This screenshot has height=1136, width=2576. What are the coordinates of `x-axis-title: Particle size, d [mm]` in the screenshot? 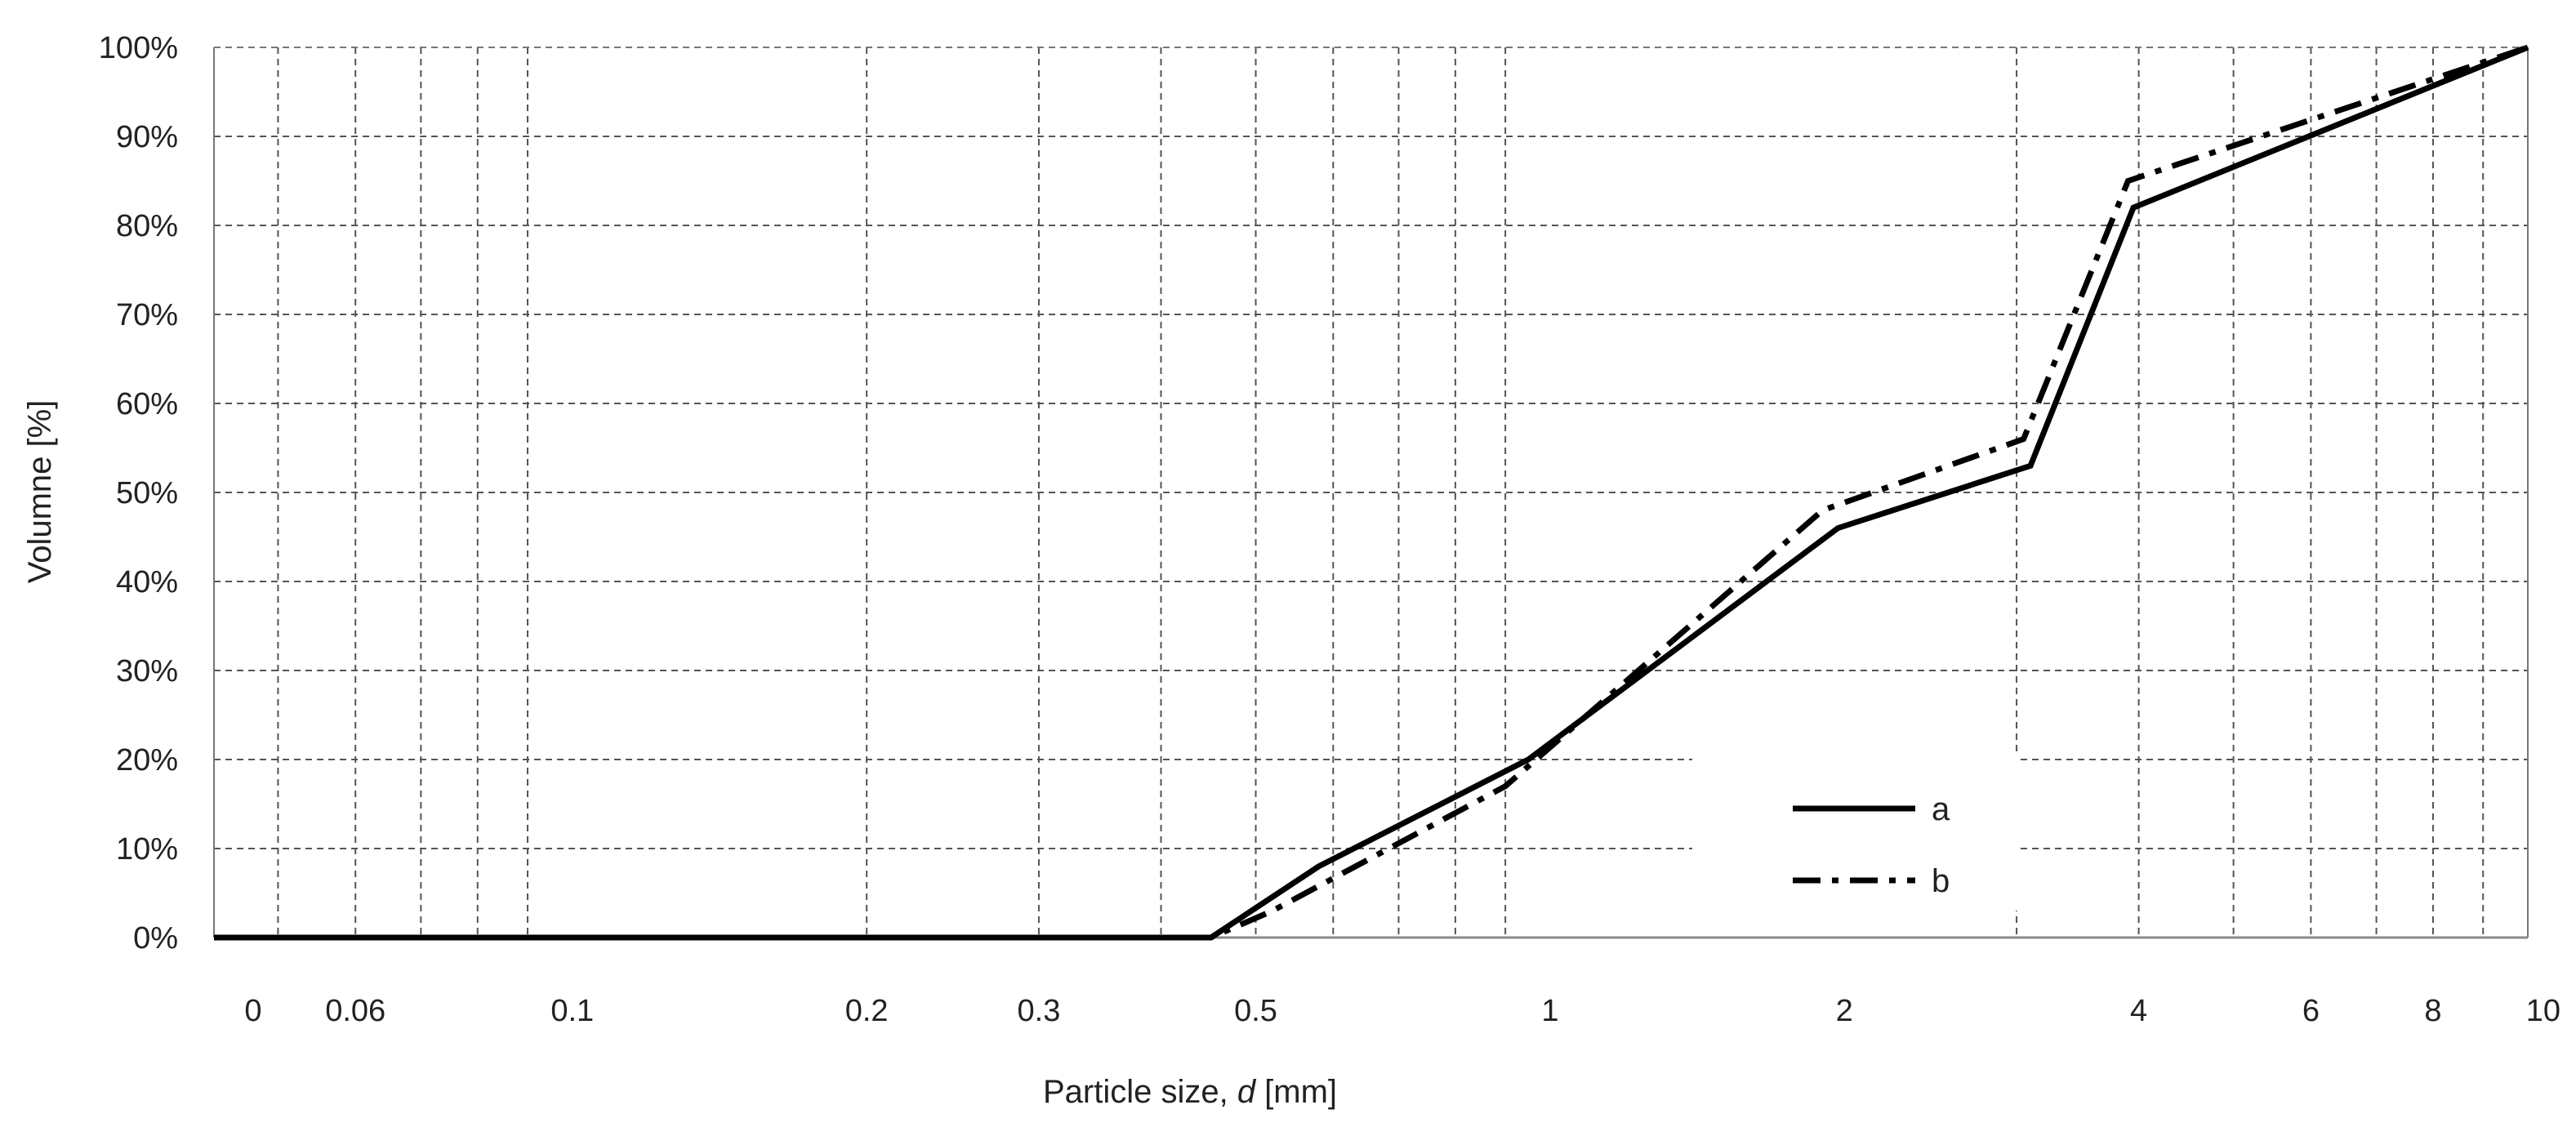 It's located at (1190, 1092).